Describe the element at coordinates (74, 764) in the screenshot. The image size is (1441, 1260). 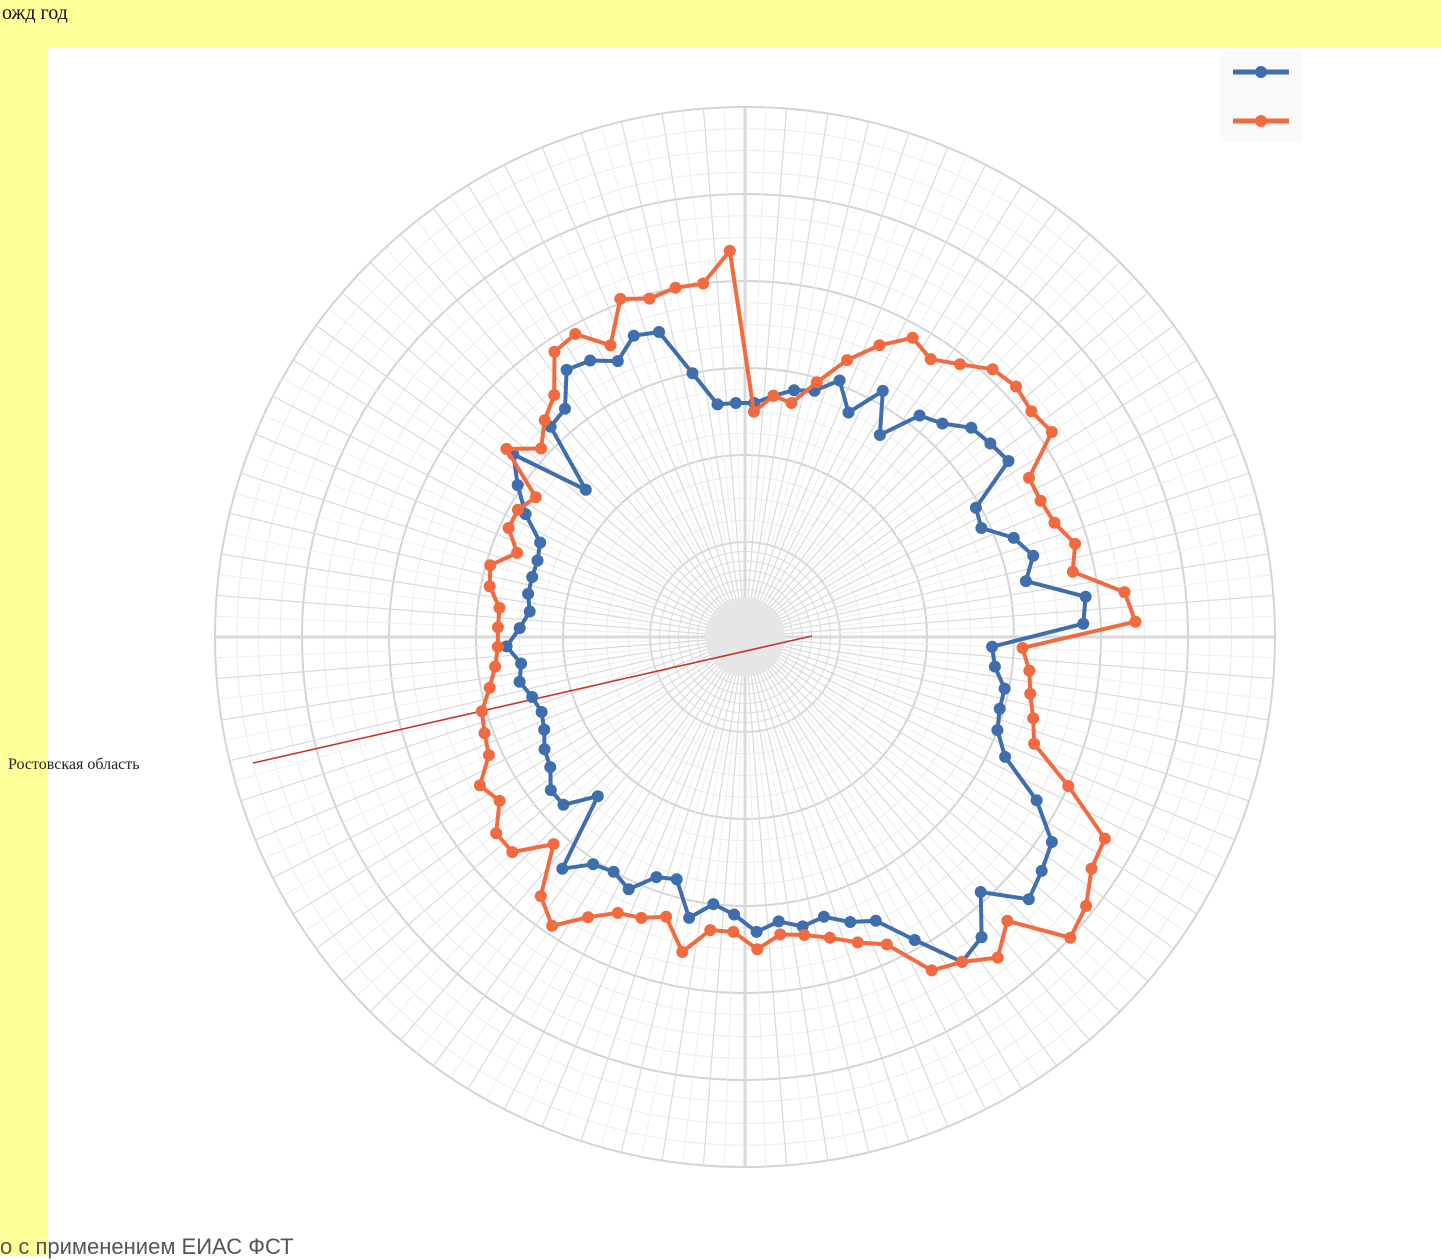
I see `region-label: Ростовская область` at that location.